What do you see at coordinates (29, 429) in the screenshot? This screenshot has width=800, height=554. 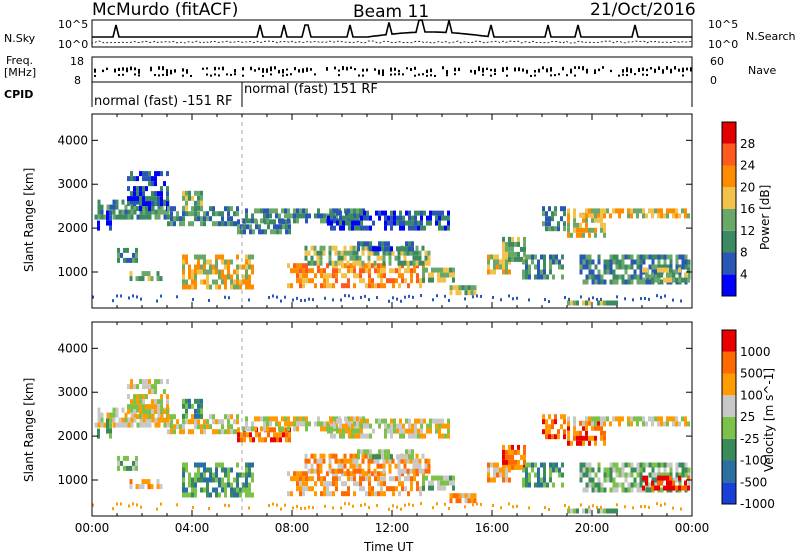 I see `velocity-ylabel: Slant Range [km]` at bounding box center [29, 429].